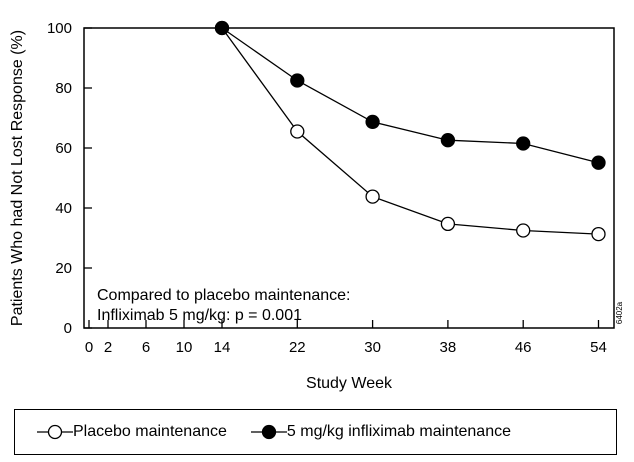  Describe the element at coordinates (63, 268) in the screenshot. I see `y-tick-label: 20` at that location.